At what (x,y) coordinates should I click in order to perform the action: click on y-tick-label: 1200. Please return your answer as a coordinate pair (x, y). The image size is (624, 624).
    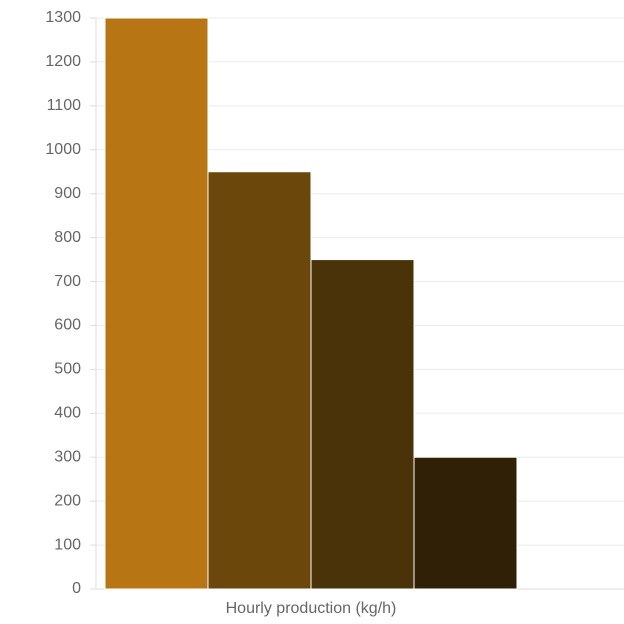
    Looking at the image, I should click on (63, 61).